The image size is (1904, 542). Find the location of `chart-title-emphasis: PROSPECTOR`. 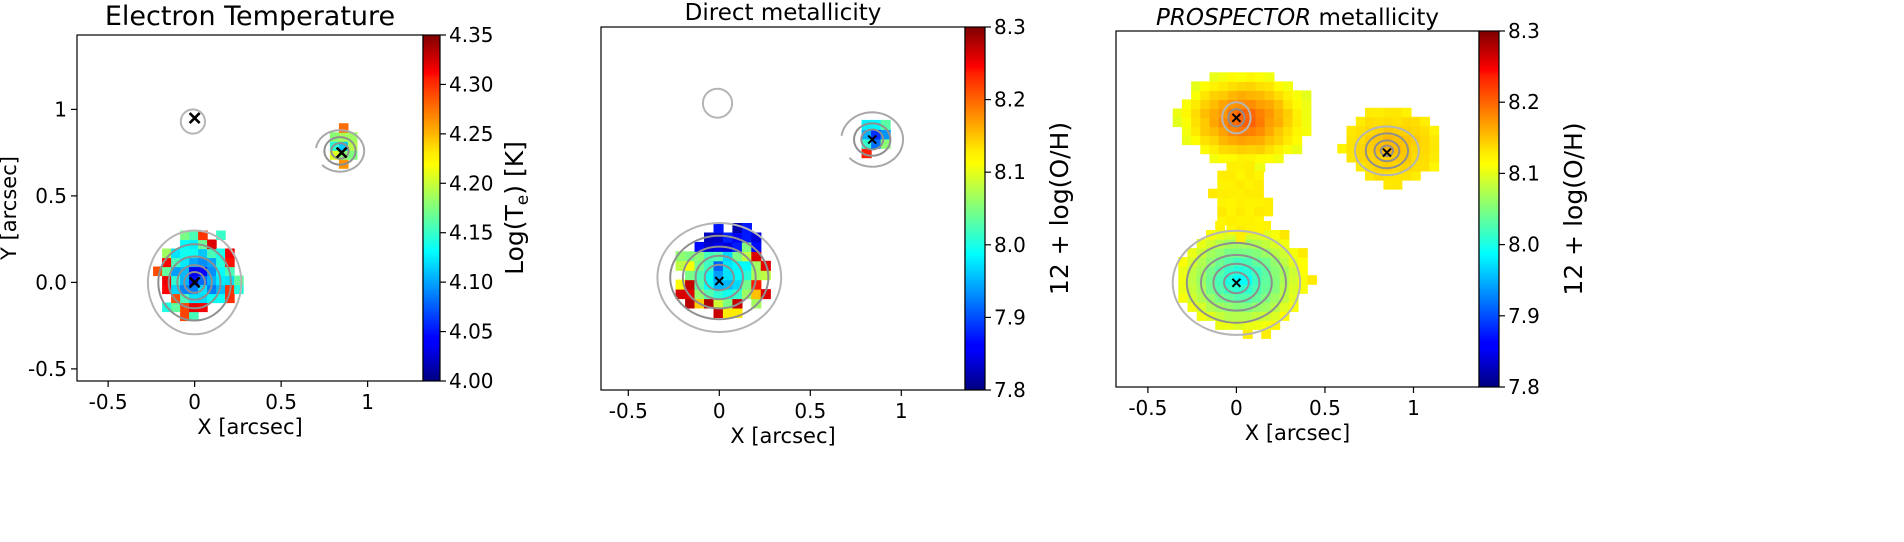

chart-title-emphasis: PROSPECTOR is located at coordinates (1233, 18).